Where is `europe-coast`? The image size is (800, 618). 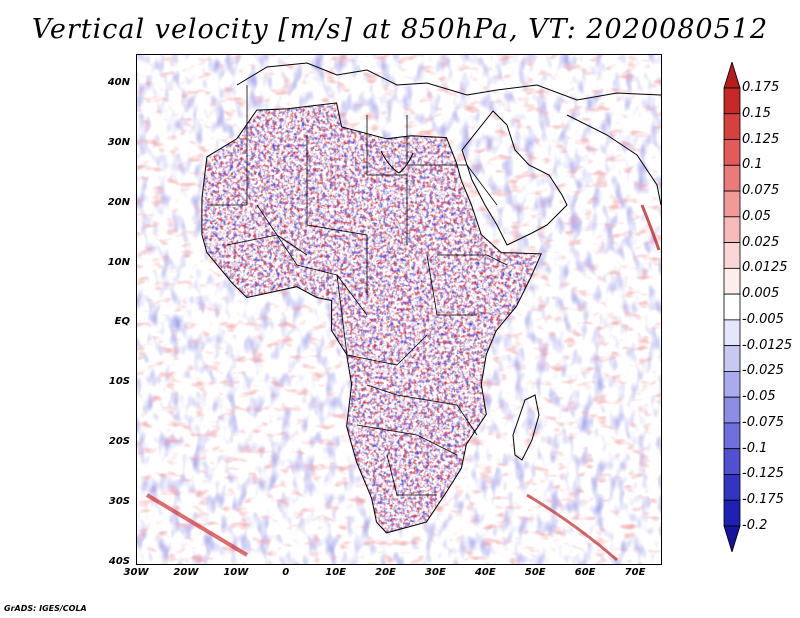 europe-coast is located at coordinates (448, 81).